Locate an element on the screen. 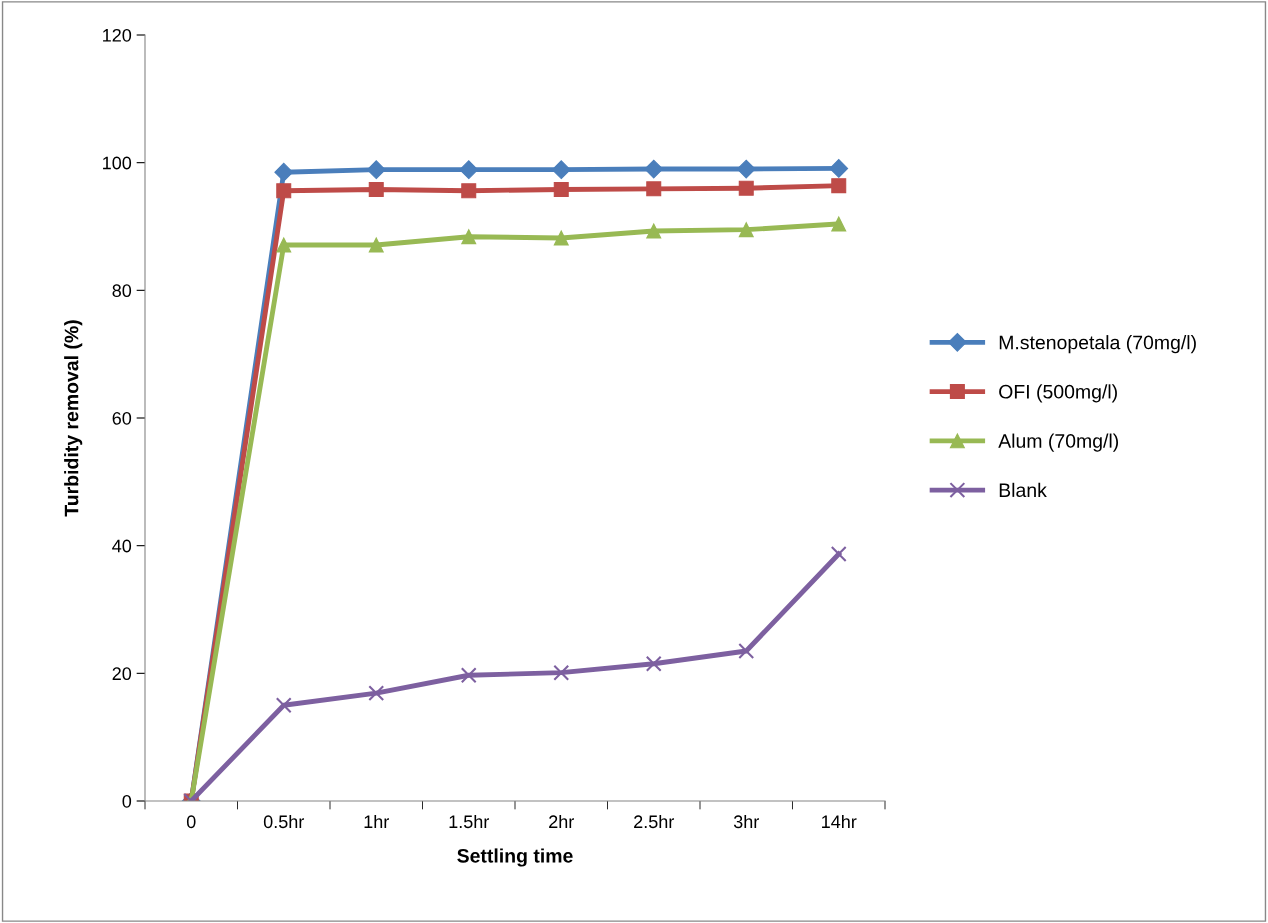 Image resolution: width=1268 pixels, height=923 pixels. y-tick-label: 100 is located at coordinates (117, 163).